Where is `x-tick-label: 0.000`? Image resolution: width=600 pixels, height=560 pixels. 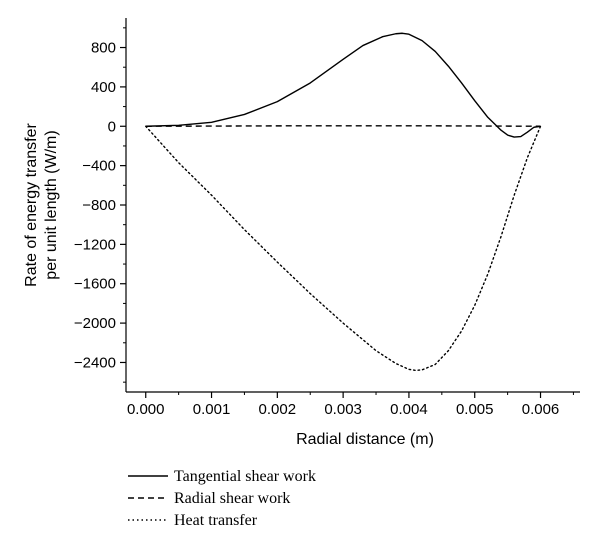 x-tick-label: 0.000 is located at coordinates (146, 409).